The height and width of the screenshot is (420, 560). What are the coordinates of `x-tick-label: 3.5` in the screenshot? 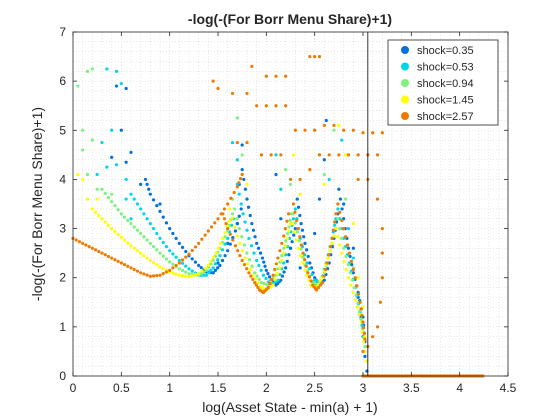 It's located at (411, 388).